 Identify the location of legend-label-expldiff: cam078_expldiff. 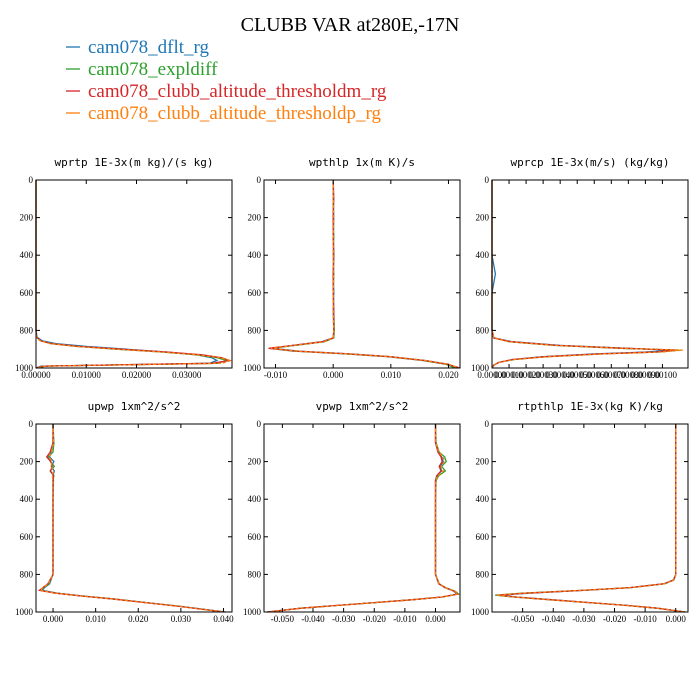
(153, 69).